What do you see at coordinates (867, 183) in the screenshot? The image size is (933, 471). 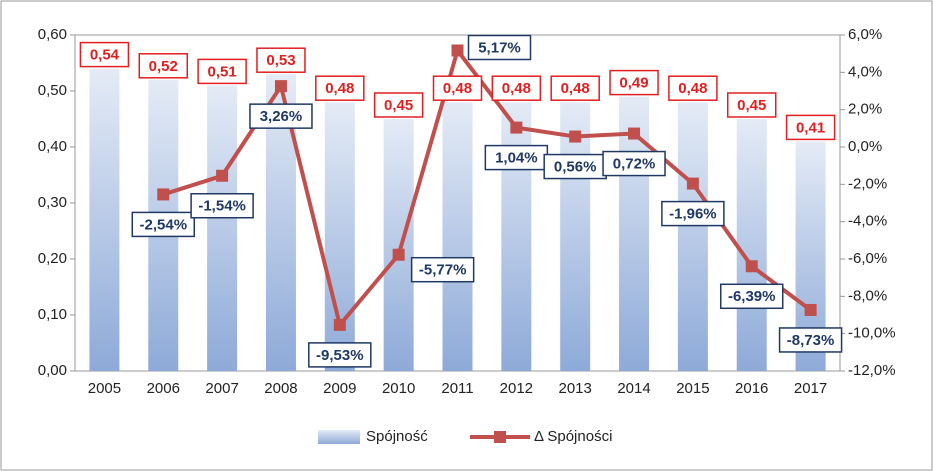 I see `y2-tick-label: -2,0%` at bounding box center [867, 183].